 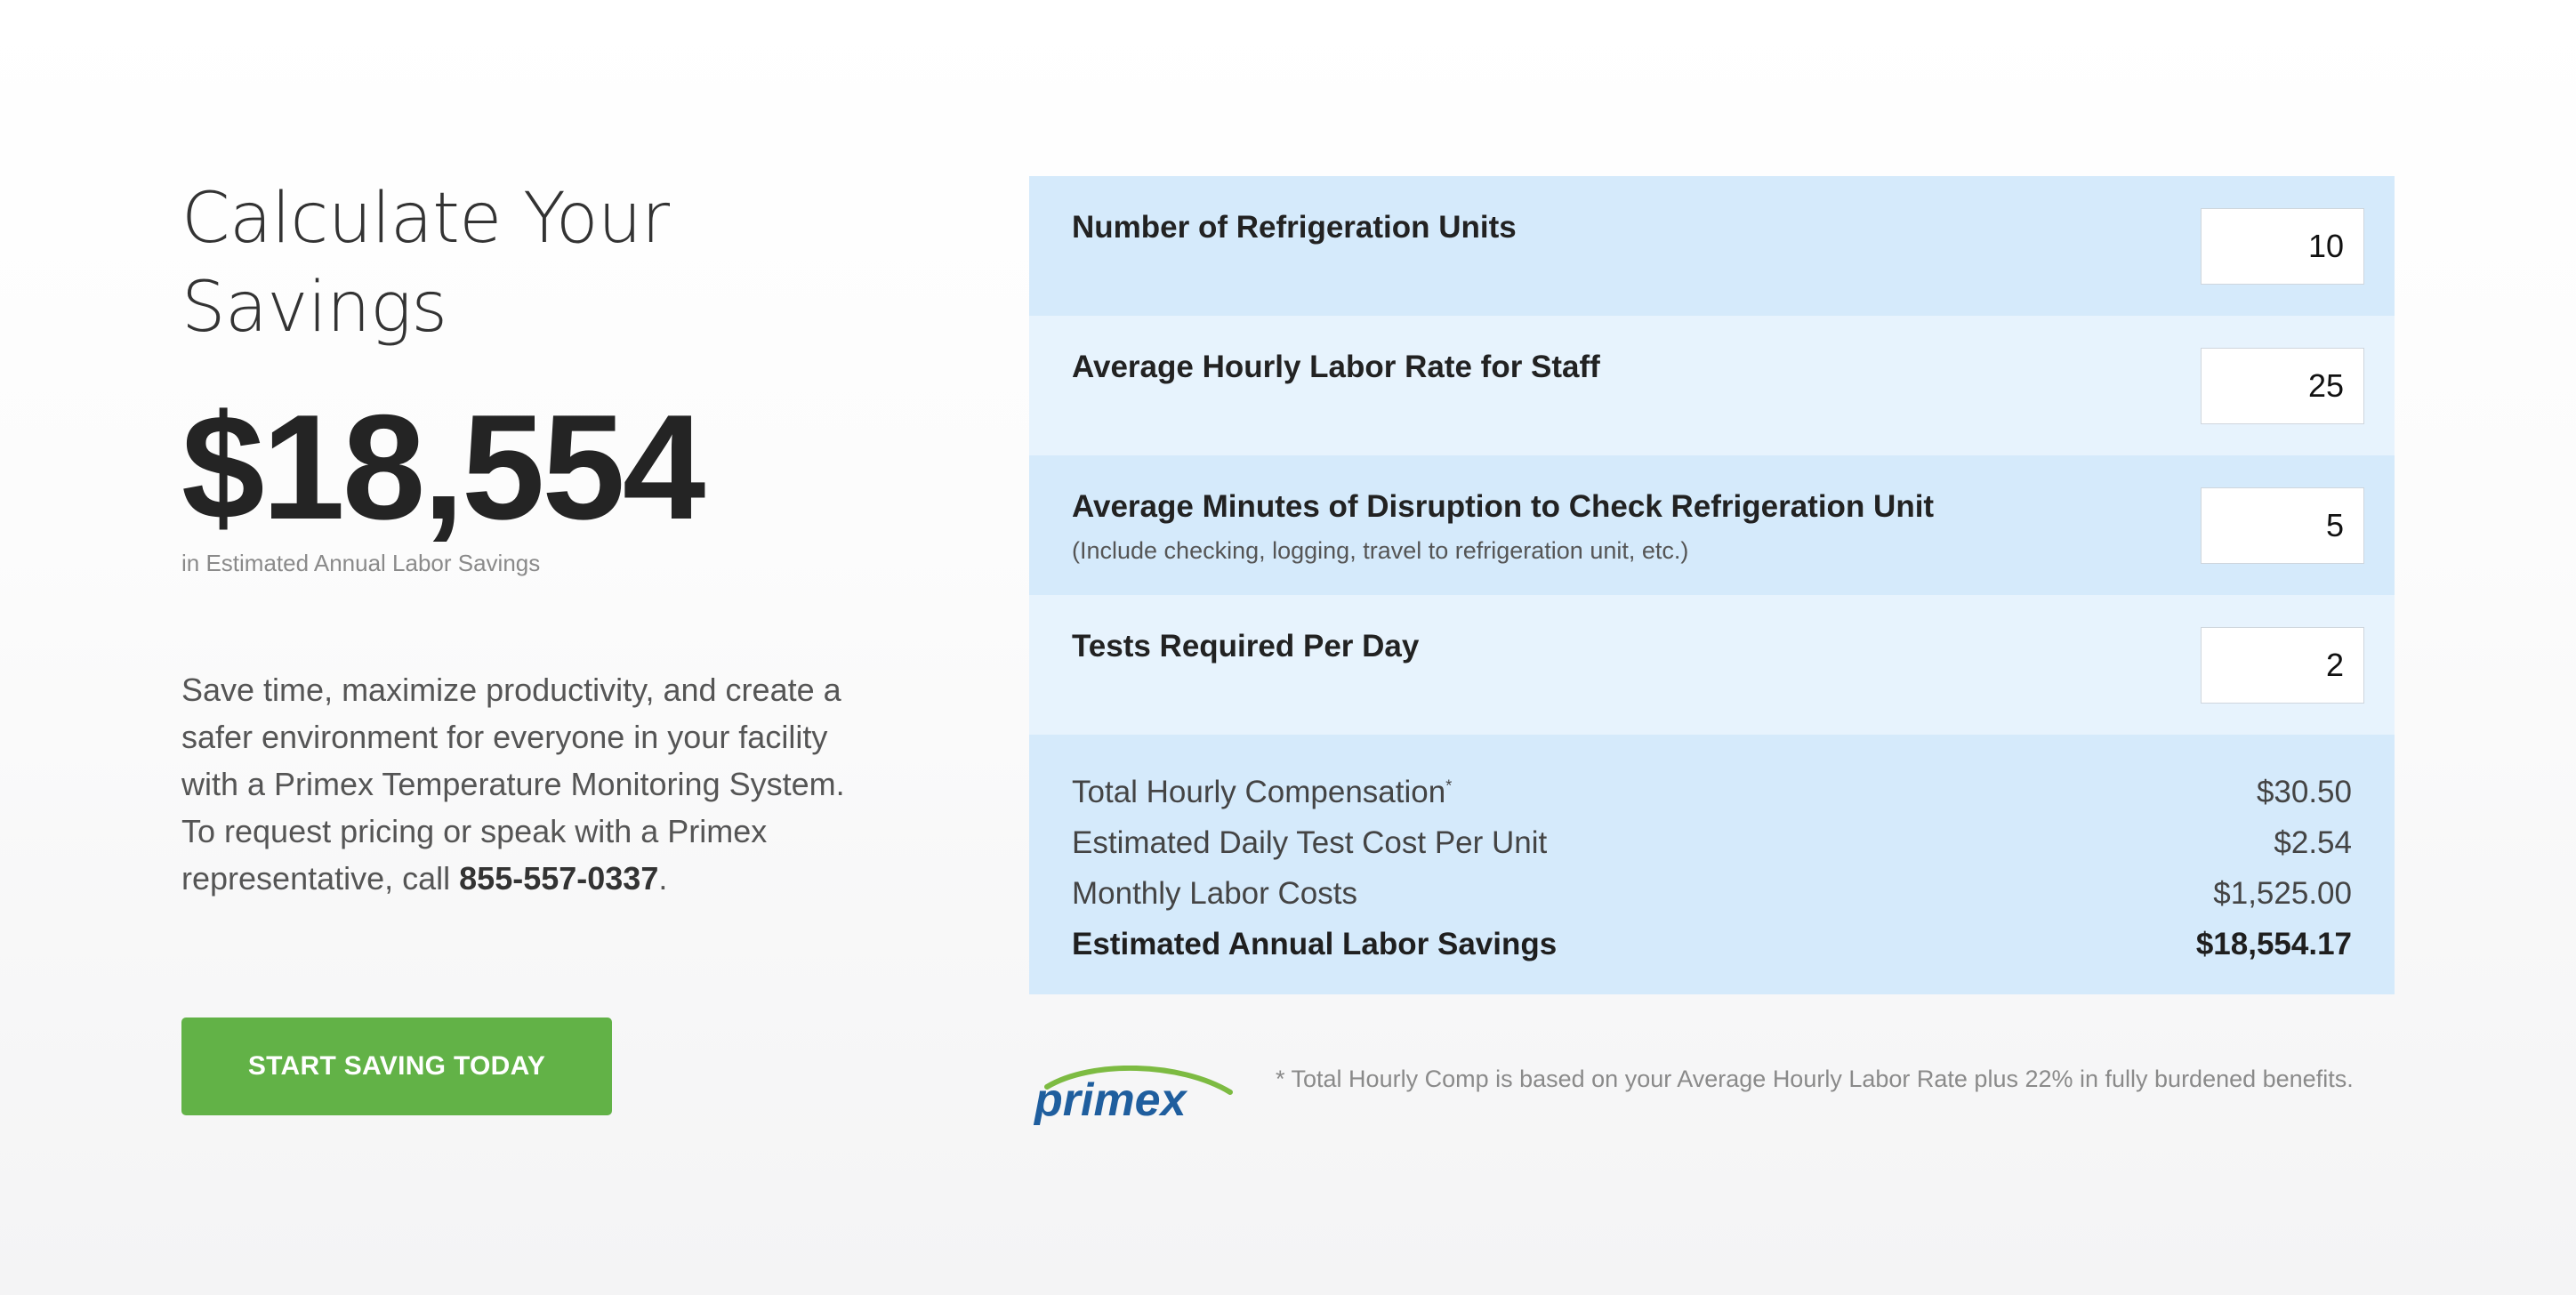 What do you see at coordinates (1110, 1100) in the screenshot?
I see `logo-text: primex` at bounding box center [1110, 1100].